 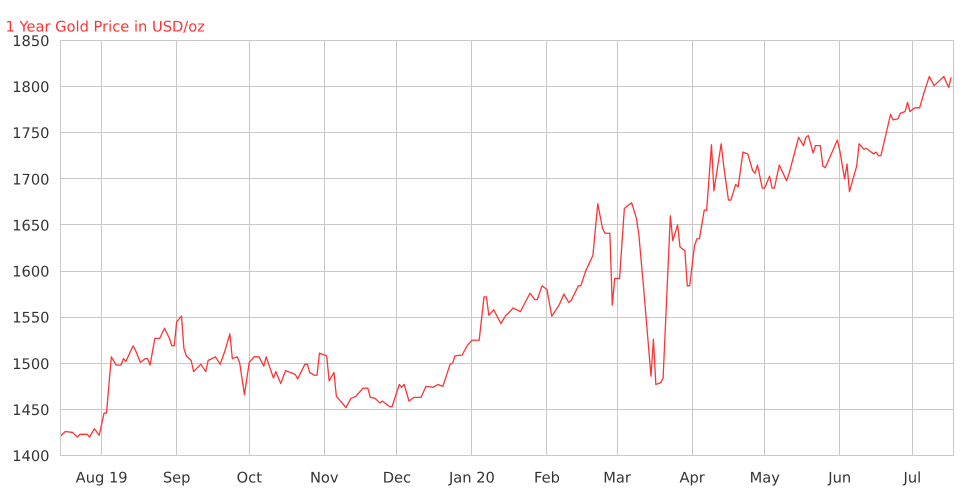 What do you see at coordinates (547, 478) in the screenshot?
I see `x-tick-label: Feb` at bounding box center [547, 478].